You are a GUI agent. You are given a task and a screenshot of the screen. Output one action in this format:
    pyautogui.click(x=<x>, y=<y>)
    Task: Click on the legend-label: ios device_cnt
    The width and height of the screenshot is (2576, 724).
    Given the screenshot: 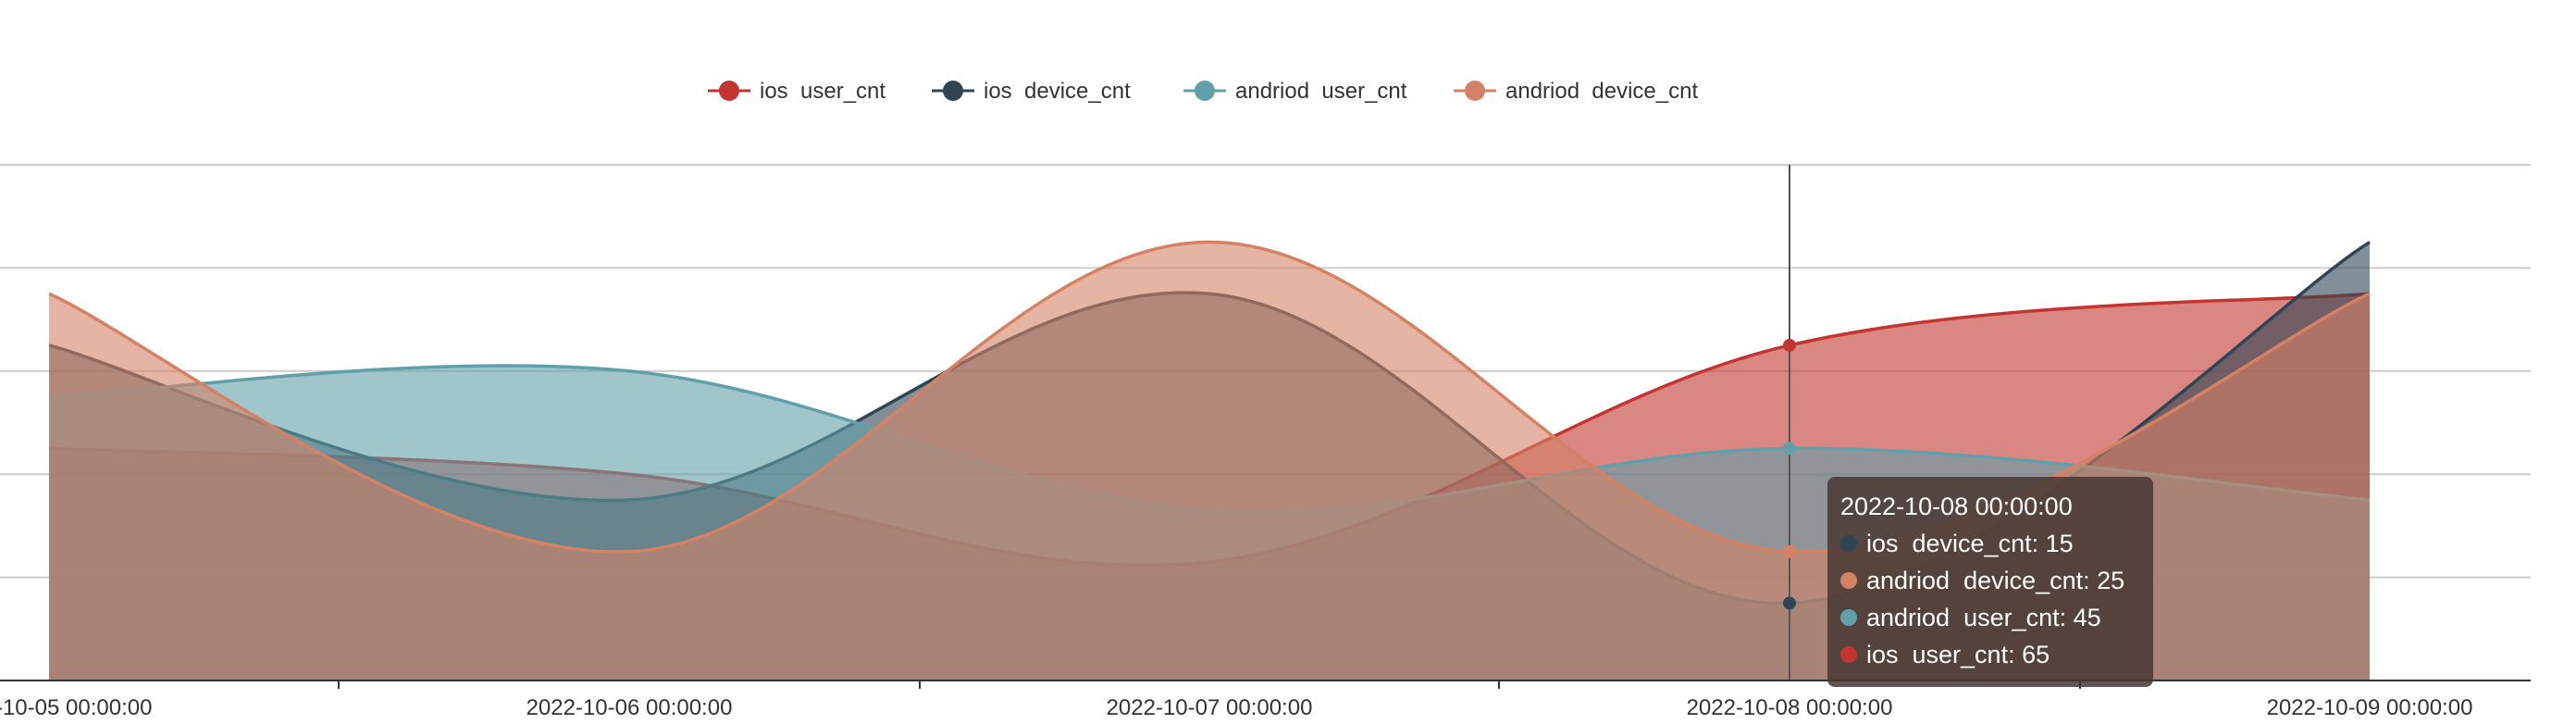 What is the action you would take?
    pyautogui.click(x=1057, y=91)
    